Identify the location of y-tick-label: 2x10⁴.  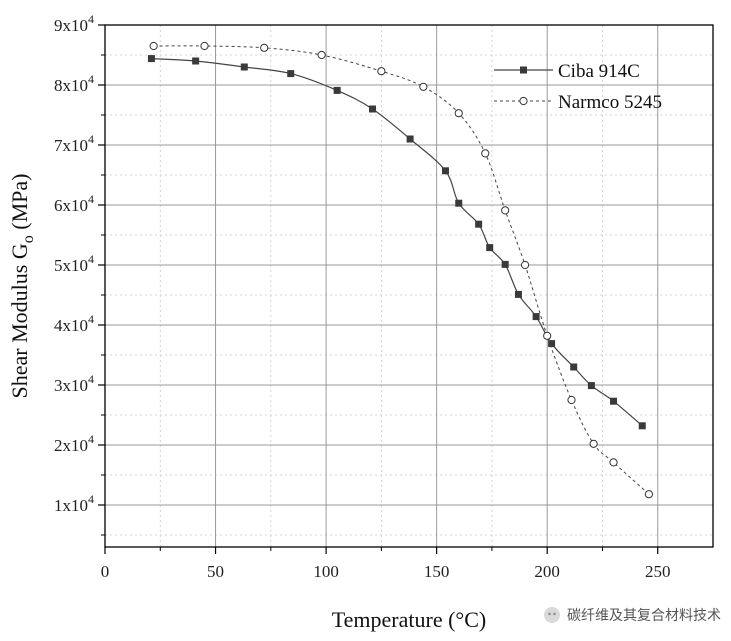
(74, 443).